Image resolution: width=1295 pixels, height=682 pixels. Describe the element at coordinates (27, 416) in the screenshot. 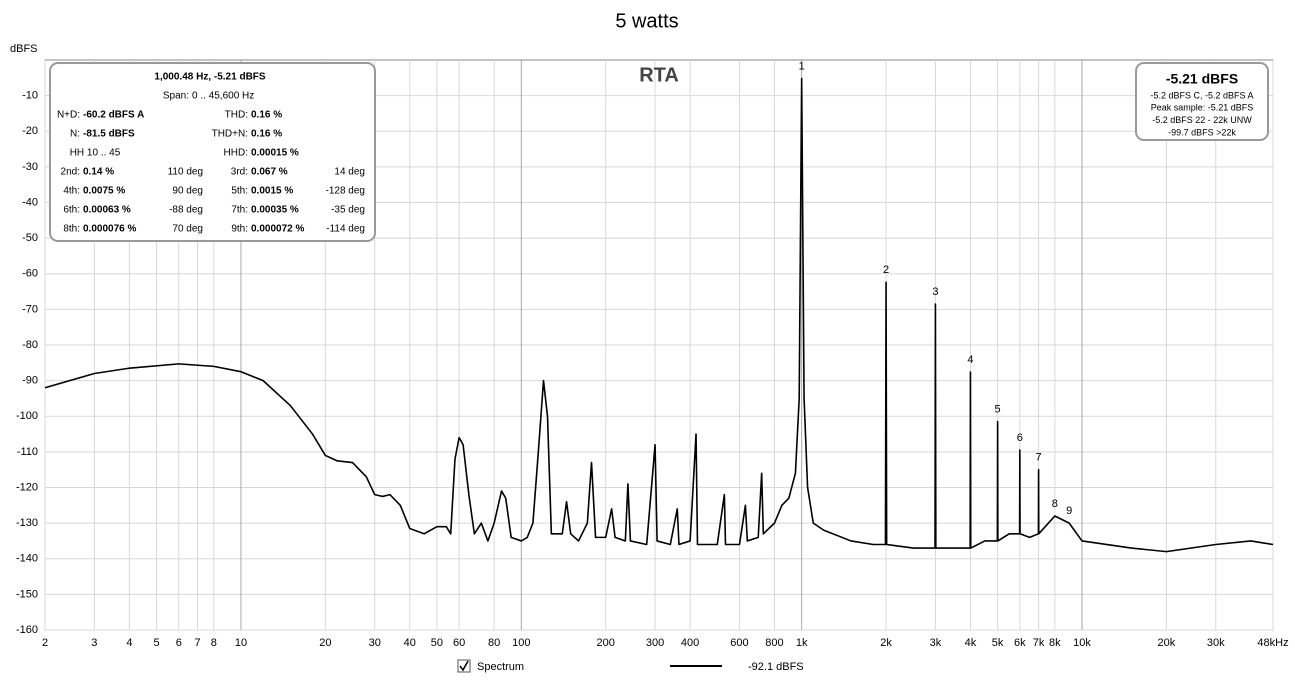

I see `y-tick-label: -100` at that location.